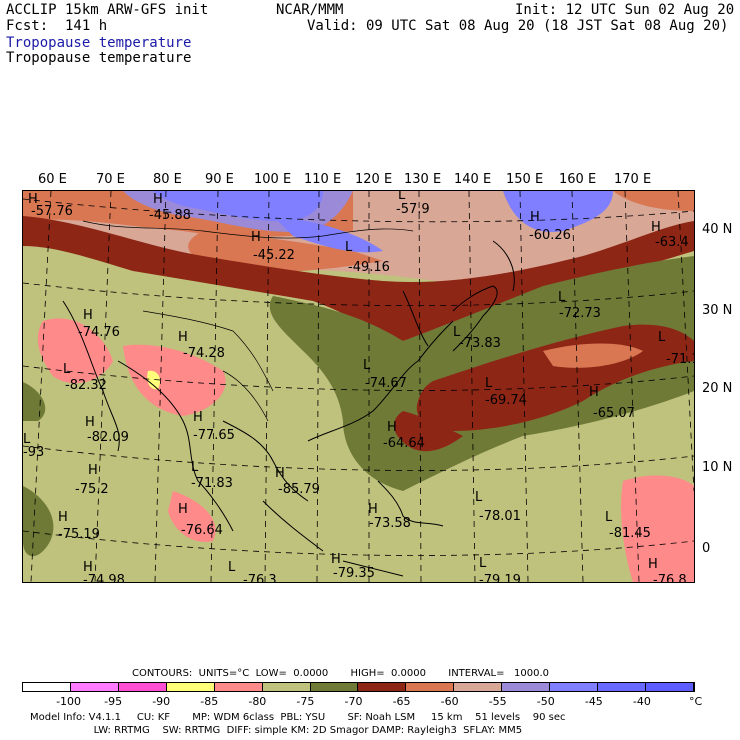 The image size is (740, 740). Describe the element at coordinates (252, 571) in the screenshot. I see `marker: L -76.3` at that location.